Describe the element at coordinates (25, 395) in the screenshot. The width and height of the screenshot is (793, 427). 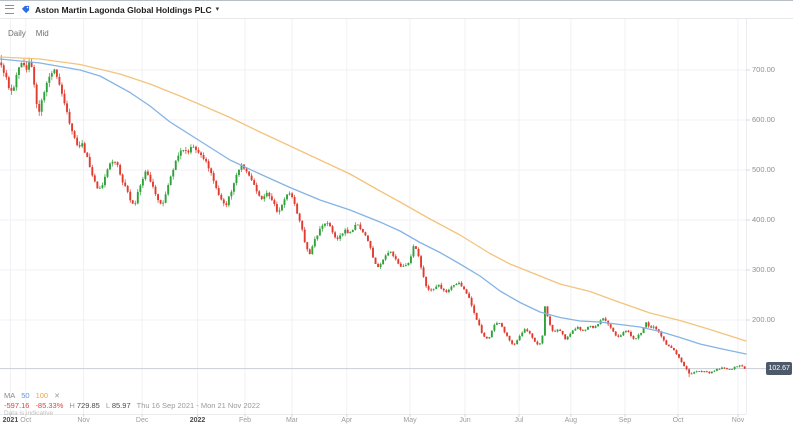
I see `ma-period-50: 50` at that location.